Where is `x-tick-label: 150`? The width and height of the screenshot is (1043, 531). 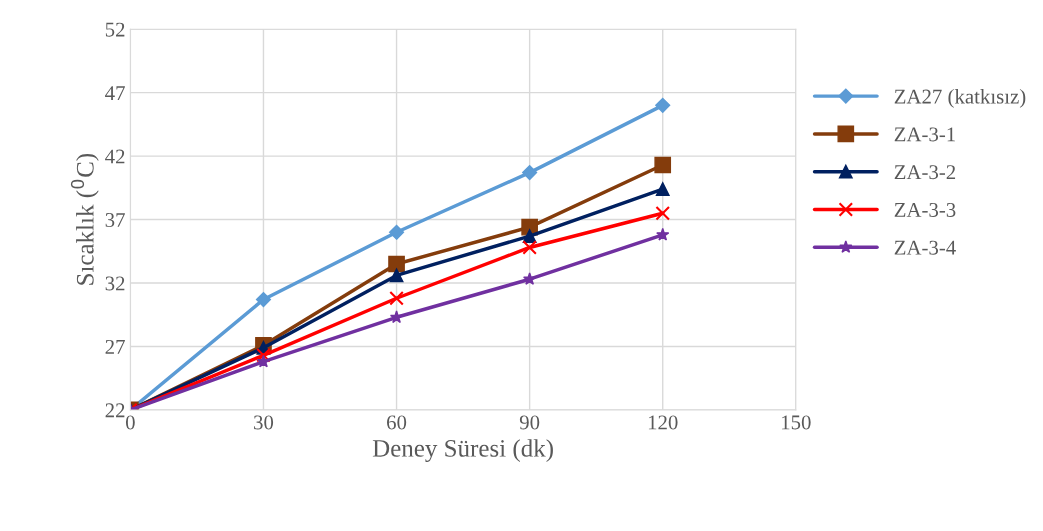
x-tick-label: 150 is located at coordinates (796, 422).